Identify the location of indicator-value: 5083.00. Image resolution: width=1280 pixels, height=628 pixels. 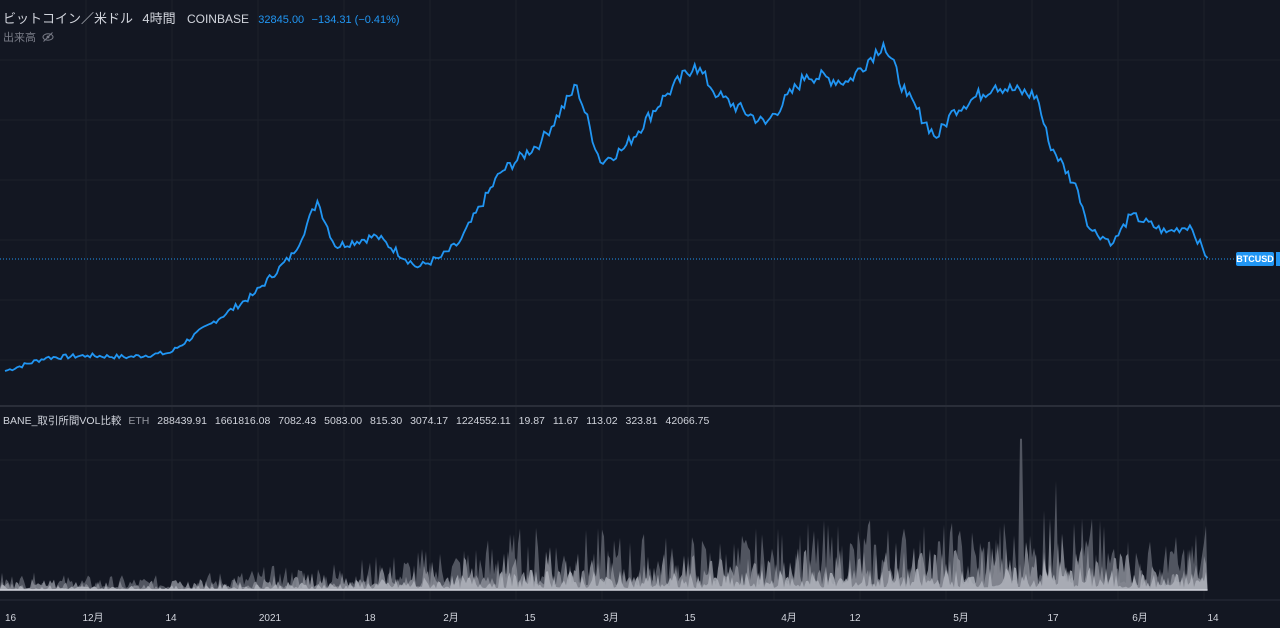
(343, 421).